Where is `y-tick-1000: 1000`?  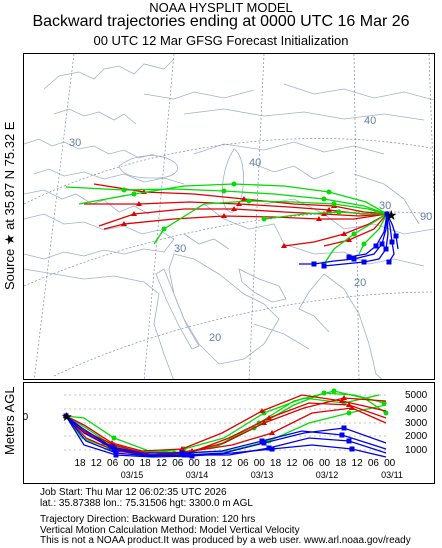 y-tick-1000: 1000 is located at coordinates (416, 450).